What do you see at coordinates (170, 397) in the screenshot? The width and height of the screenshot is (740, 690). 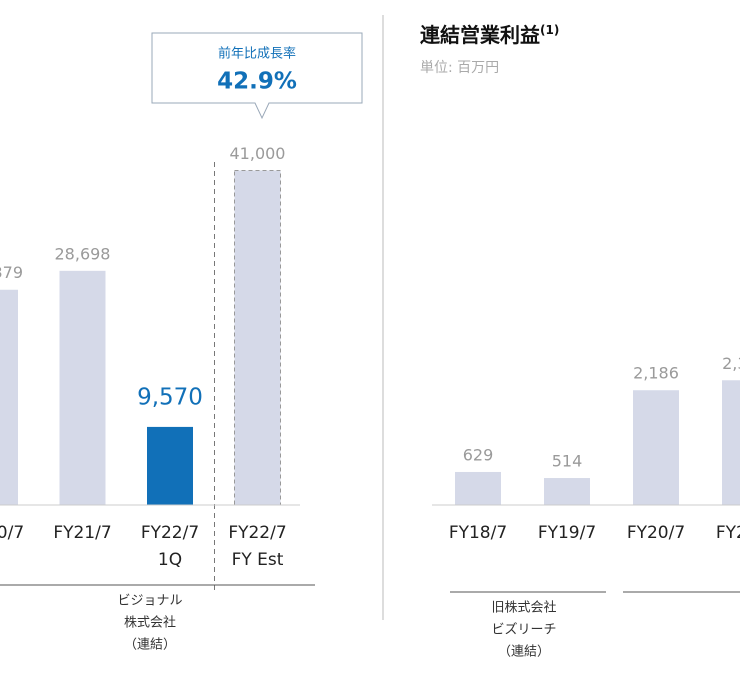 I see `value-label: 9,570` at bounding box center [170, 397].